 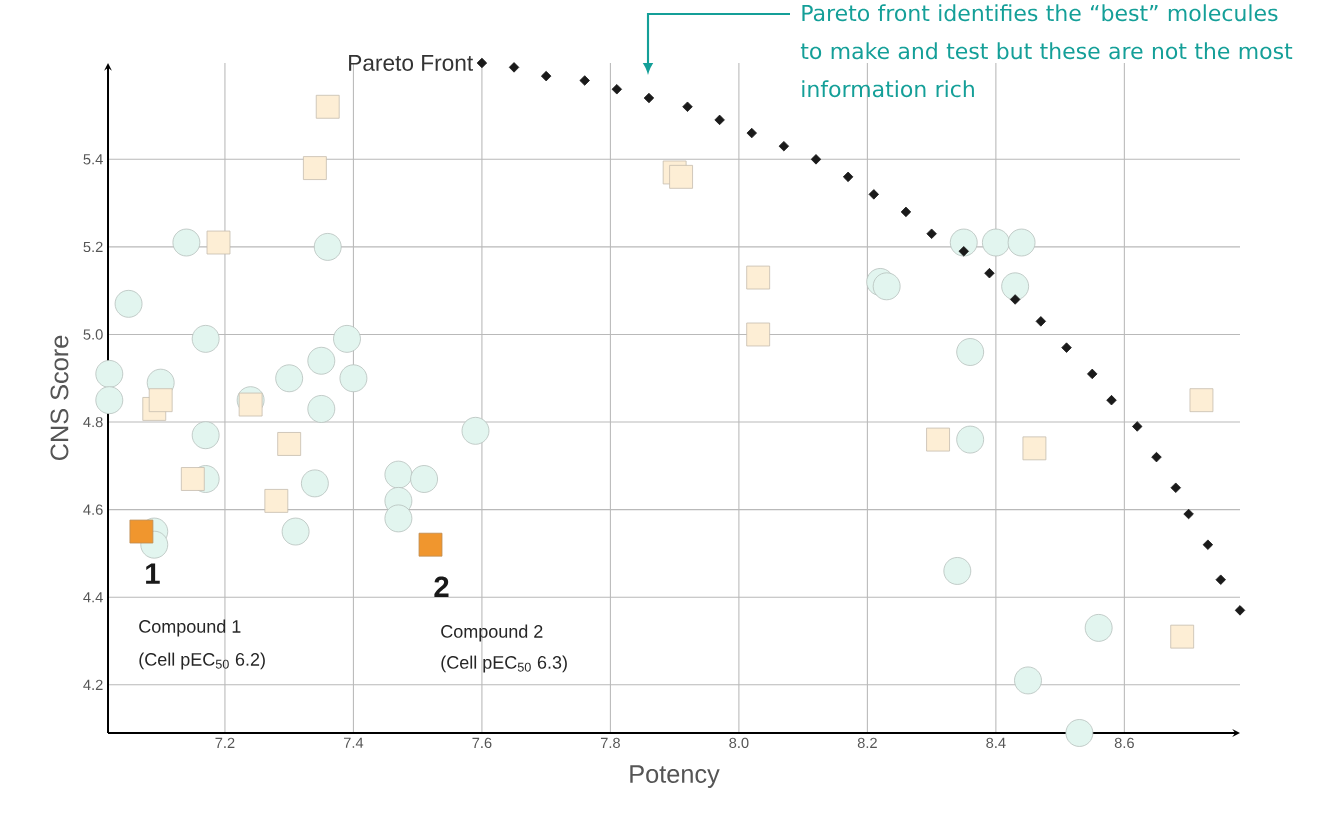 What do you see at coordinates (93, 159) in the screenshot?
I see `y-tick-label: 5.4` at bounding box center [93, 159].